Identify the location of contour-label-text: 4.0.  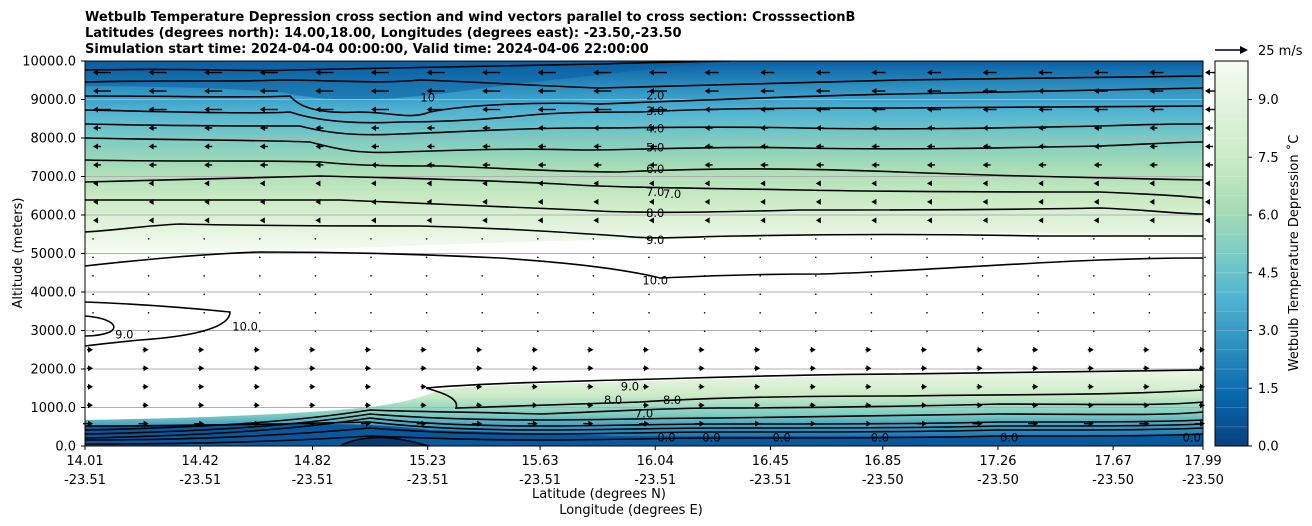
(655, 128).